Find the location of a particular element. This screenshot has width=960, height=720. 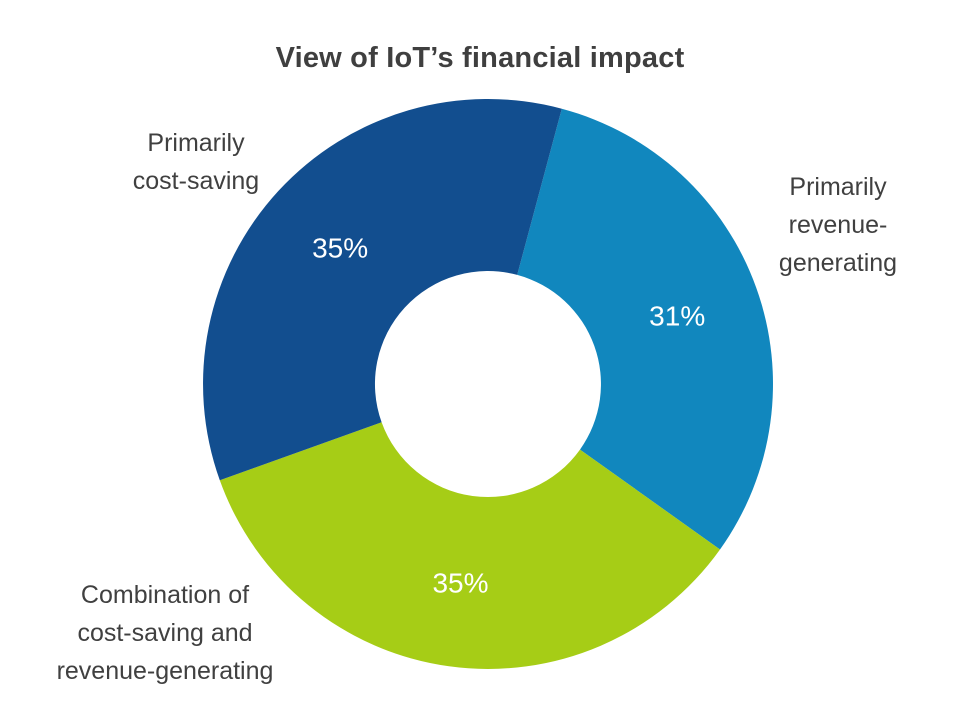

percent-label-primarily-cost-saving: 35% is located at coordinates (340, 247).